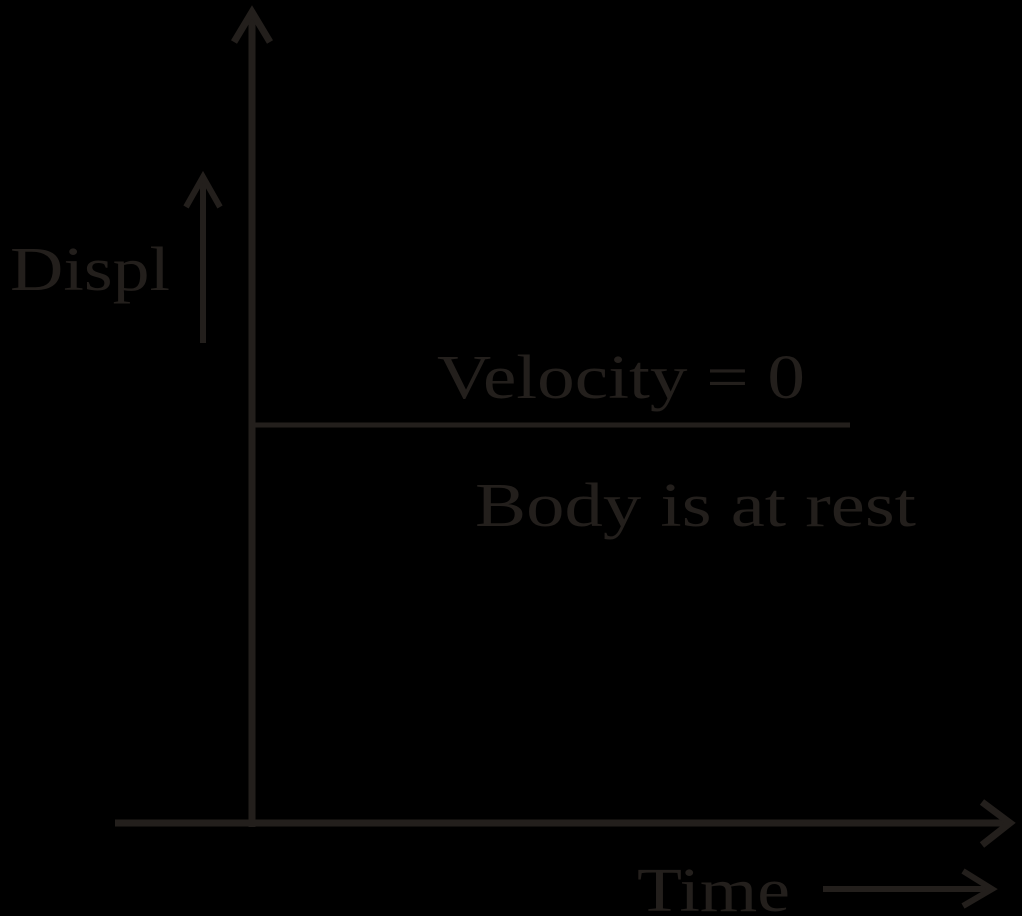 The width and height of the screenshot is (1022, 916). What do you see at coordinates (252, 24) in the screenshot?
I see `y-axis-arrowhead-icon` at bounding box center [252, 24].